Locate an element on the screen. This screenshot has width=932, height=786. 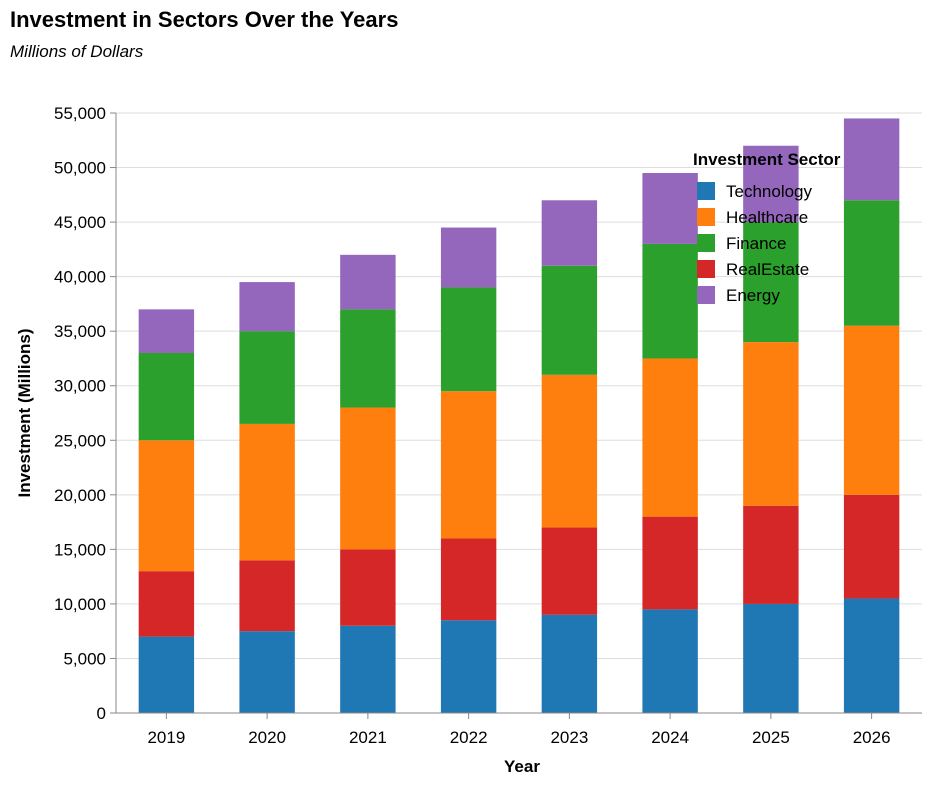
bar-finance-2024 is located at coordinates (670, 301).